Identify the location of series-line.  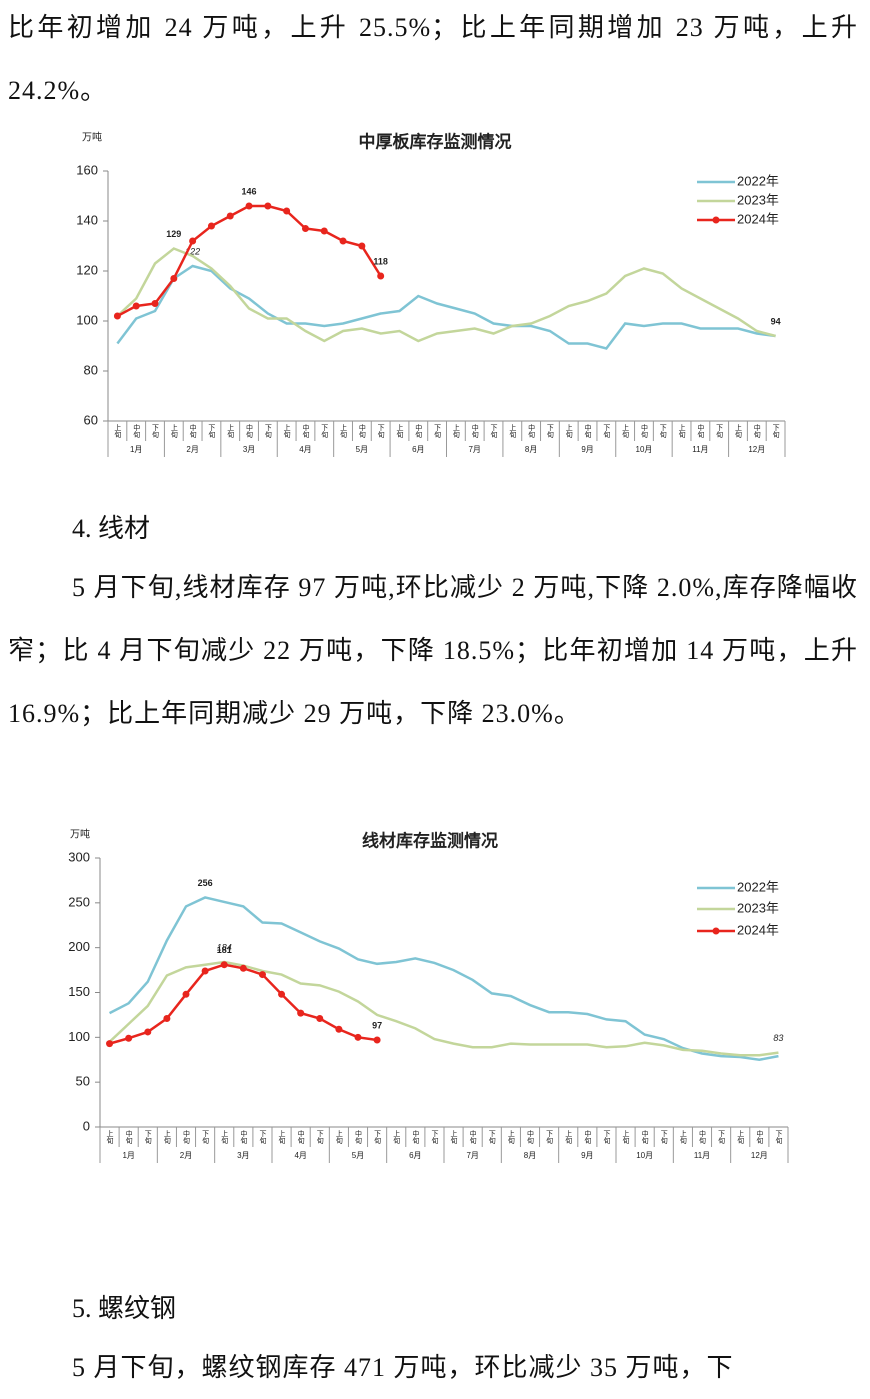
(443, 1008).